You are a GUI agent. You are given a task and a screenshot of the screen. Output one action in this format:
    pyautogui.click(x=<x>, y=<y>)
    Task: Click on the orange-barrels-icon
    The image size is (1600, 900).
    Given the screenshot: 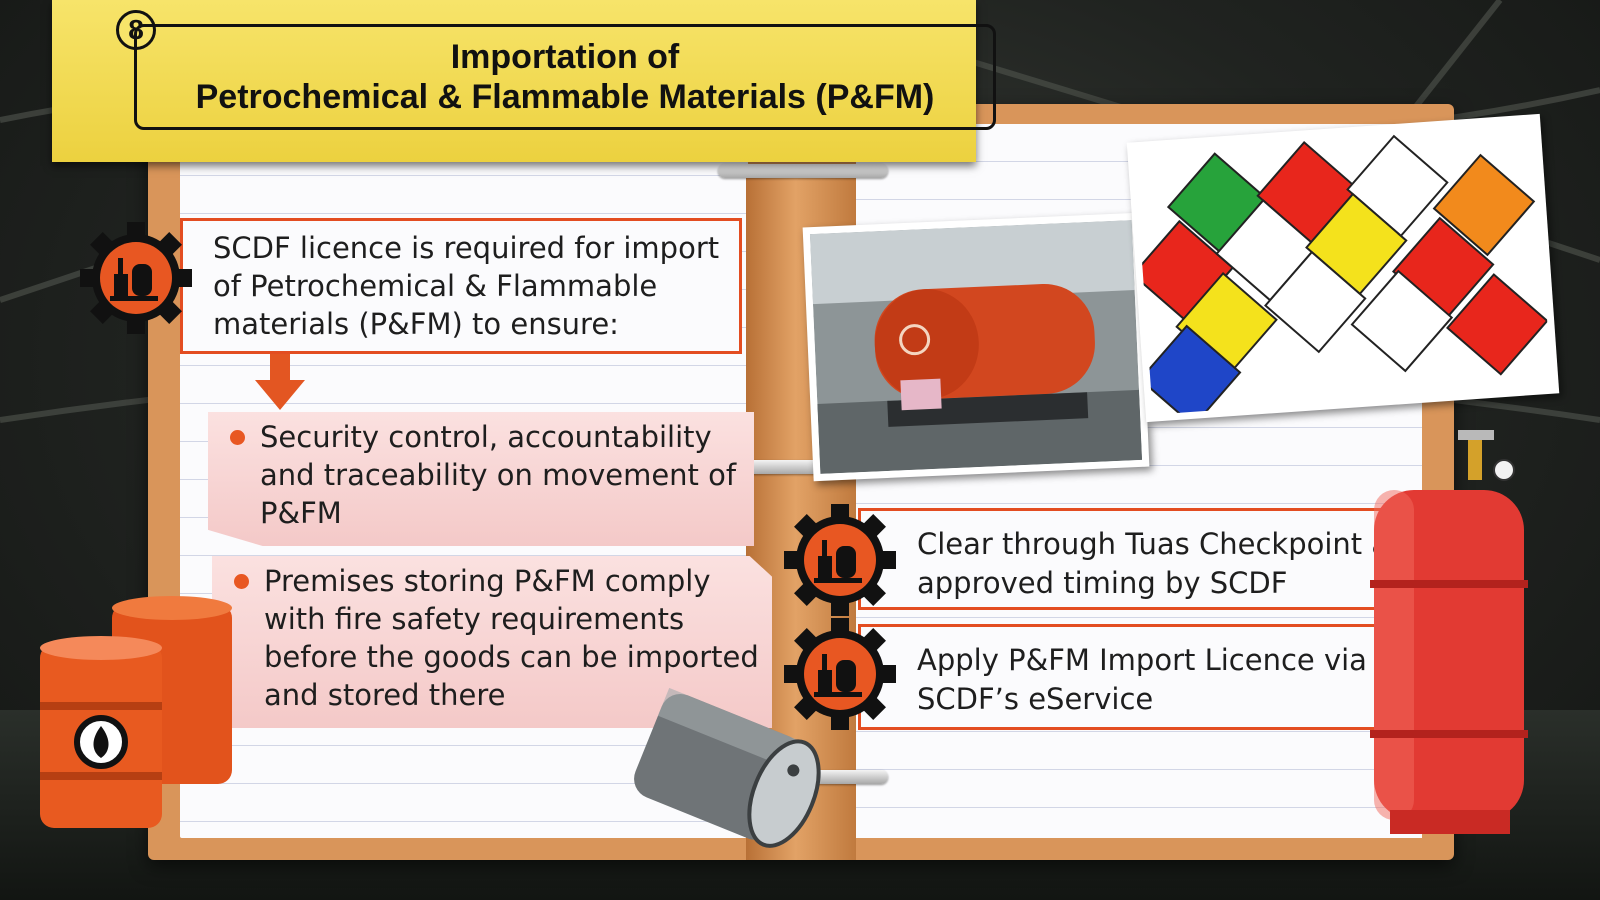 What is the action you would take?
    pyautogui.click(x=136, y=712)
    